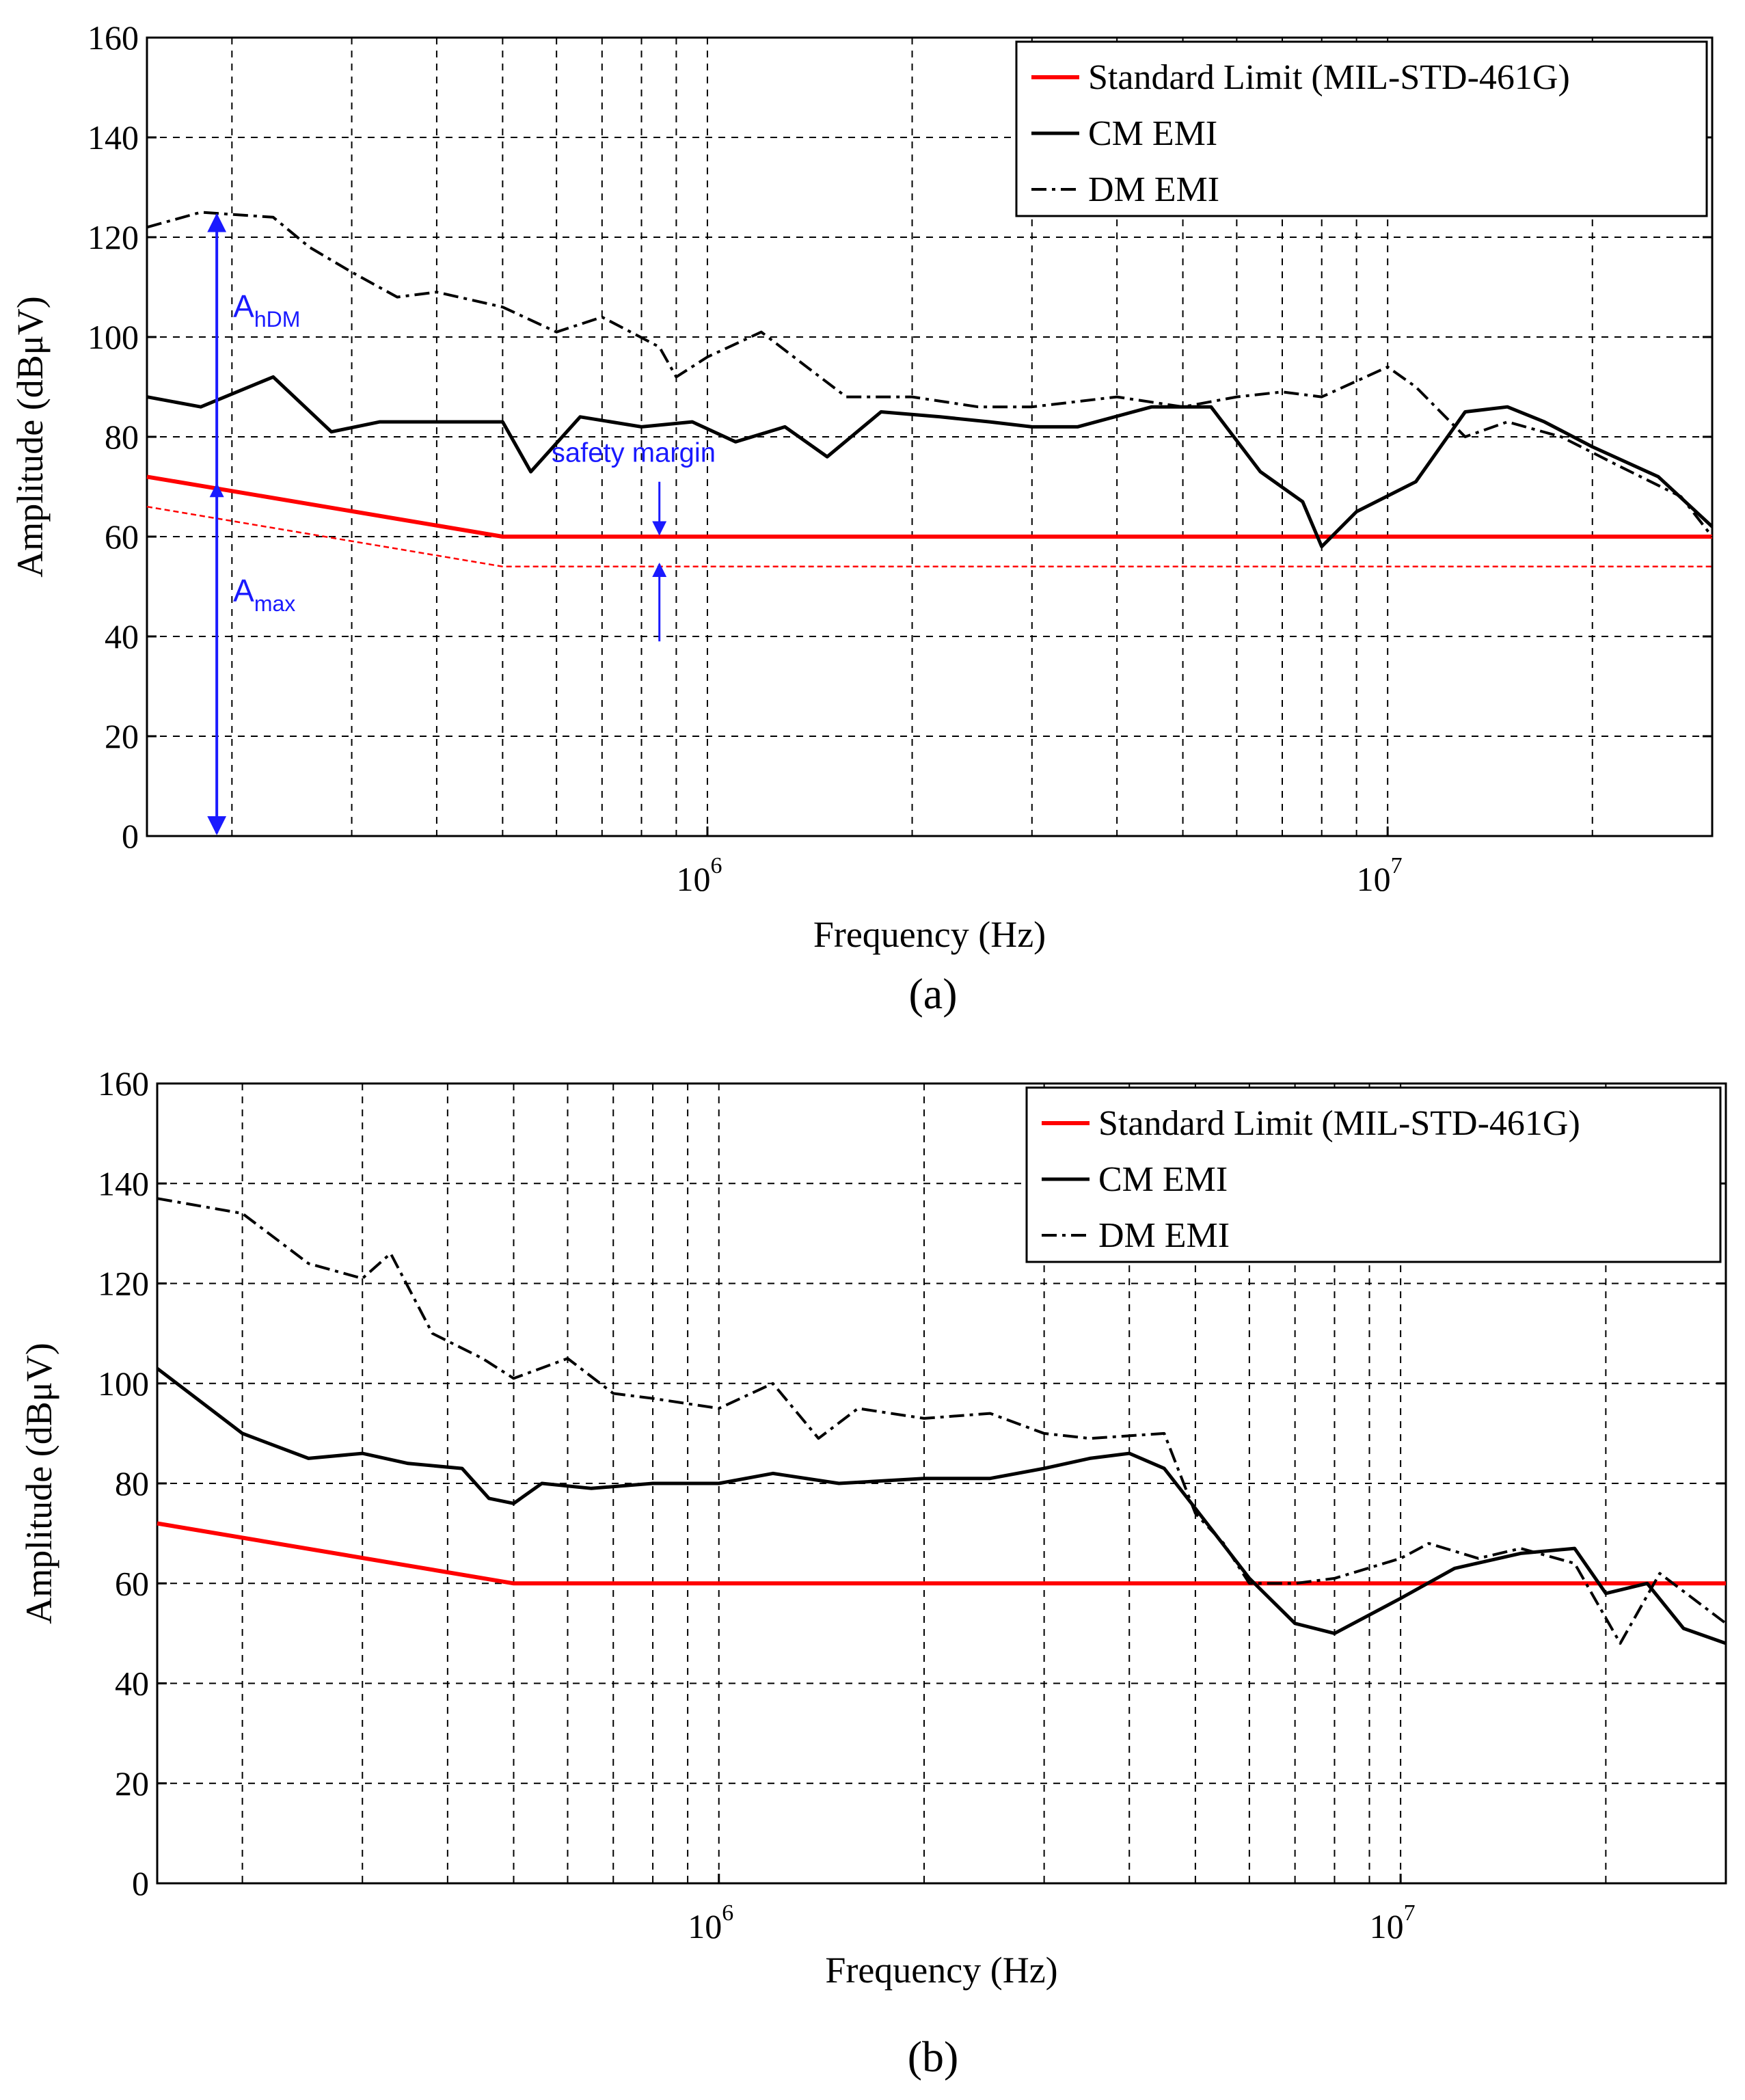  Describe the element at coordinates (244, 590) in the screenshot. I see `a-max-base: A` at that location.